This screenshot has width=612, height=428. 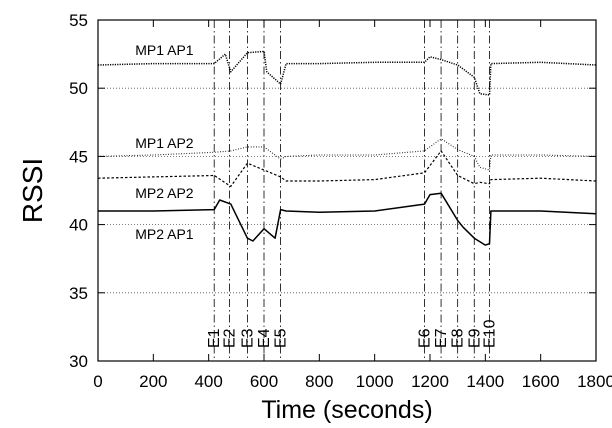 What do you see at coordinates (264, 338) in the screenshot?
I see `event-label: E4` at bounding box center [264, 338].